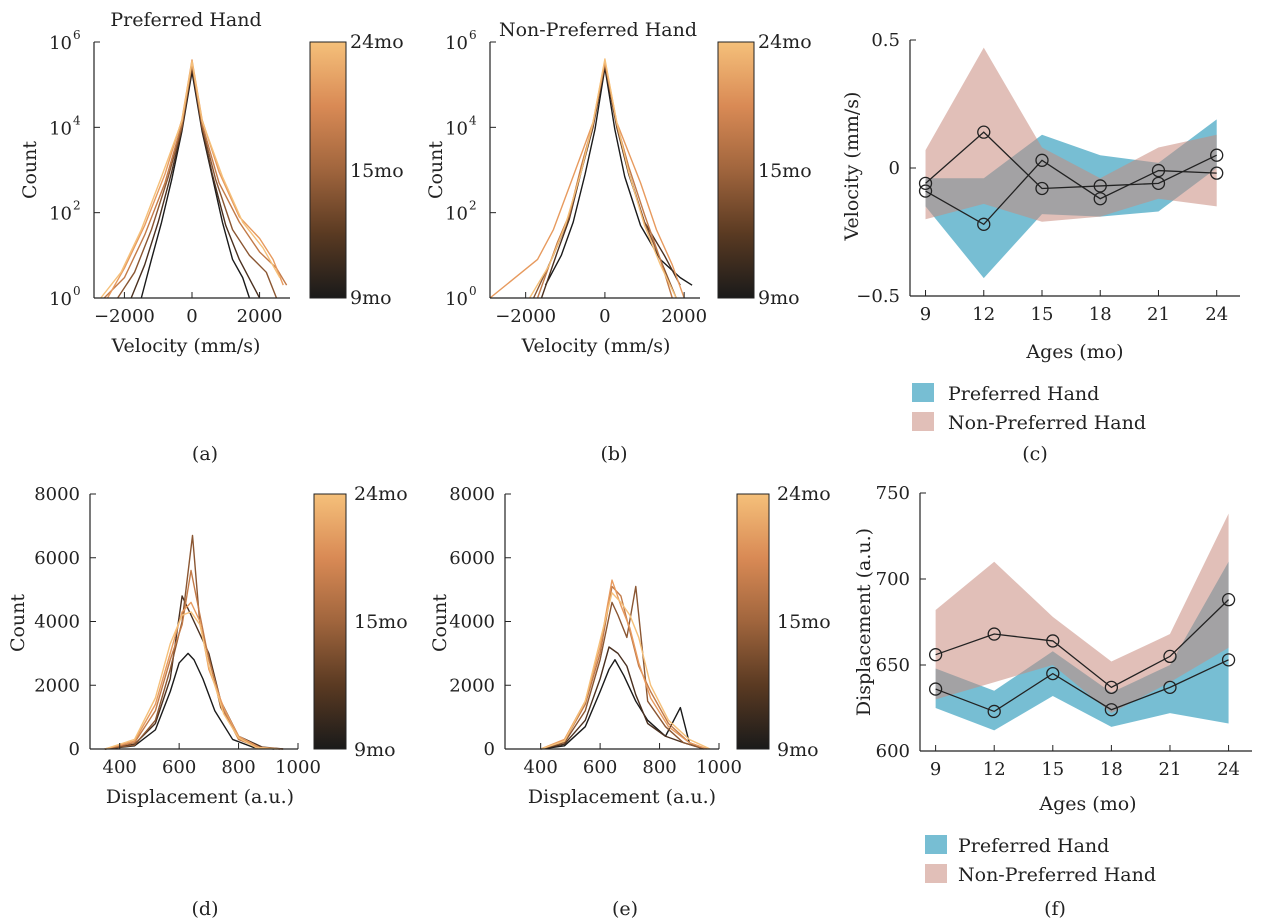  I want to click on panel-f-bands, so click(1082, 622).